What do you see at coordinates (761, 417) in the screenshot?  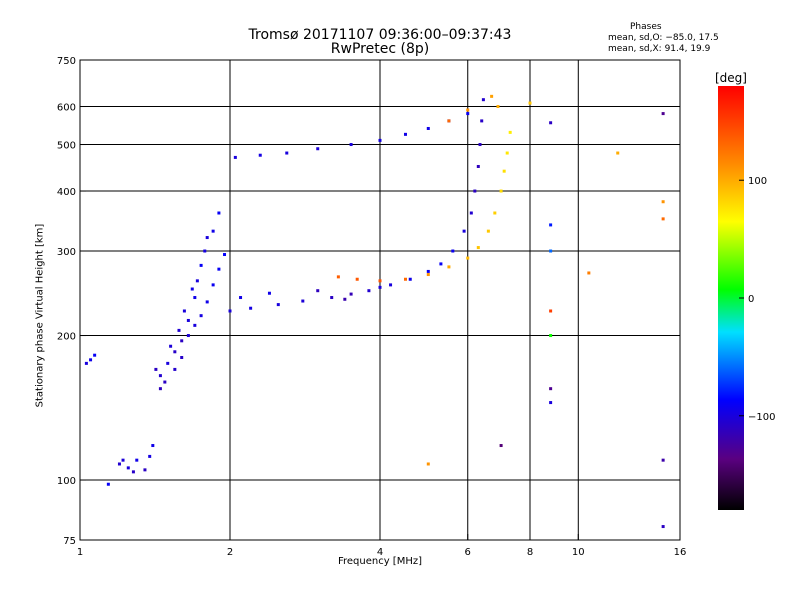 I see `colorbar-tick-label: −100` at bounding box center [761, 417].